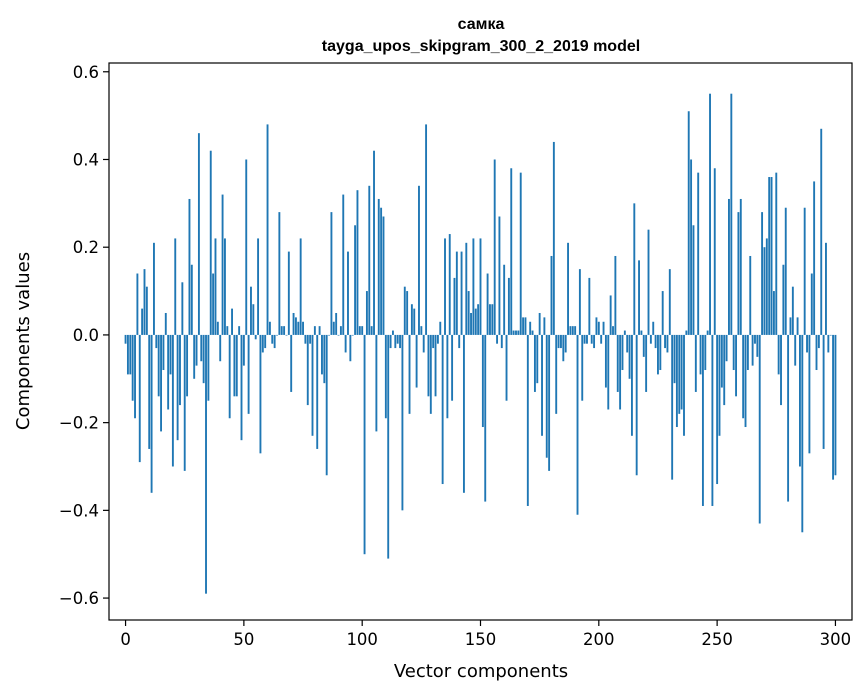 The image size is (867, 696). What do you see at coordinates (243, 639) in the screenshot?
I see `x-tick-label: 50` at bounding box center [243, 639].